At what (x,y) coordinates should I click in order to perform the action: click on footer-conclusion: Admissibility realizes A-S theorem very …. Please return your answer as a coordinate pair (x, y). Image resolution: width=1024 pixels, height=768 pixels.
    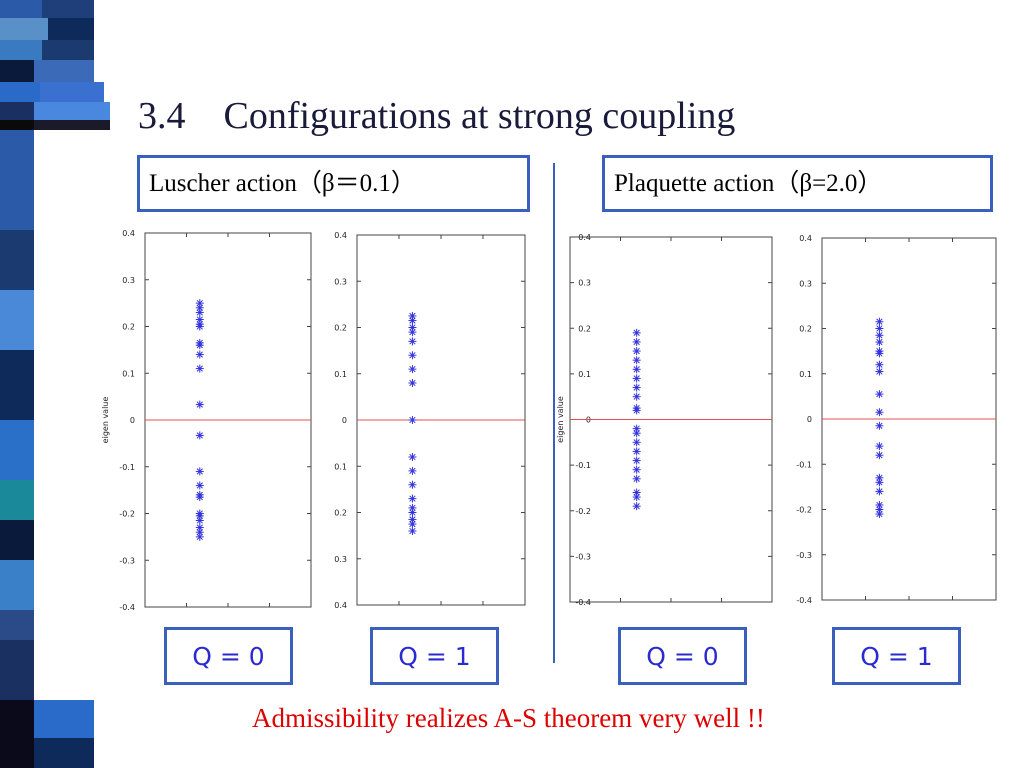
    Looking at the image, I should click on (508, 718).